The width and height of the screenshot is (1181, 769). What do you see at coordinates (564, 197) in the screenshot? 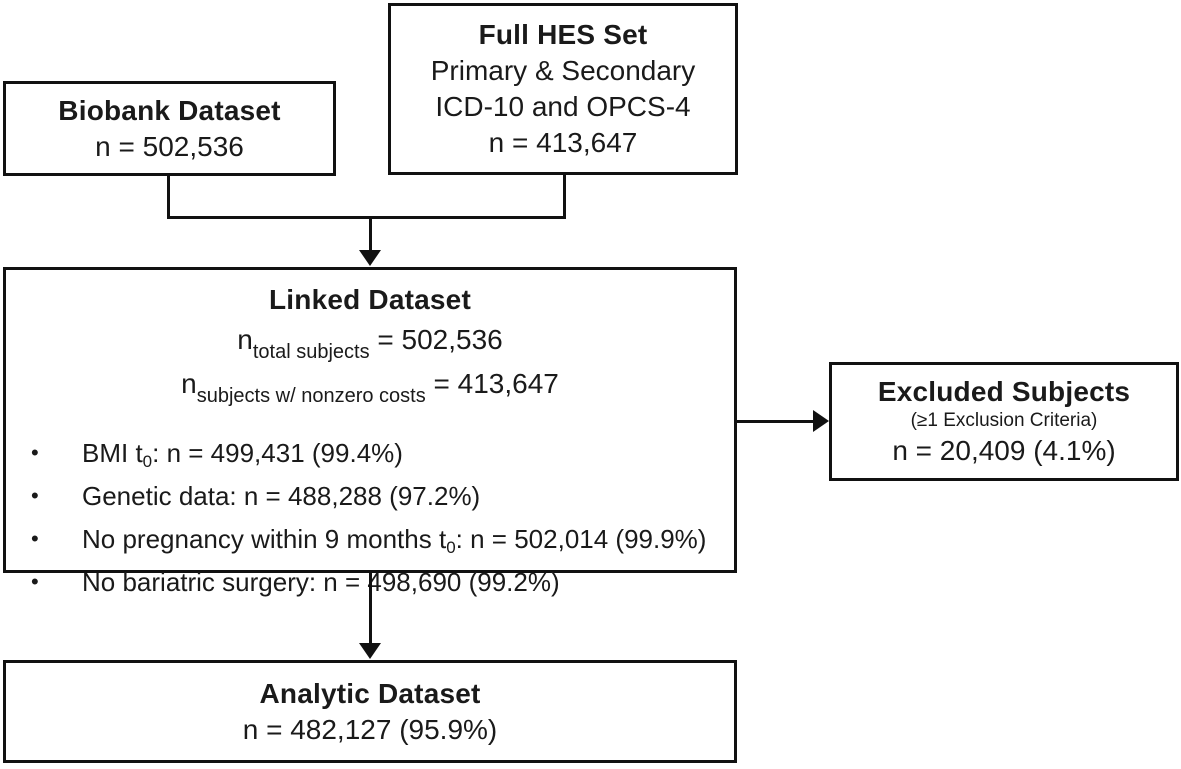
I see `connector-hes-drop-line` at bounding box center [564, 197].